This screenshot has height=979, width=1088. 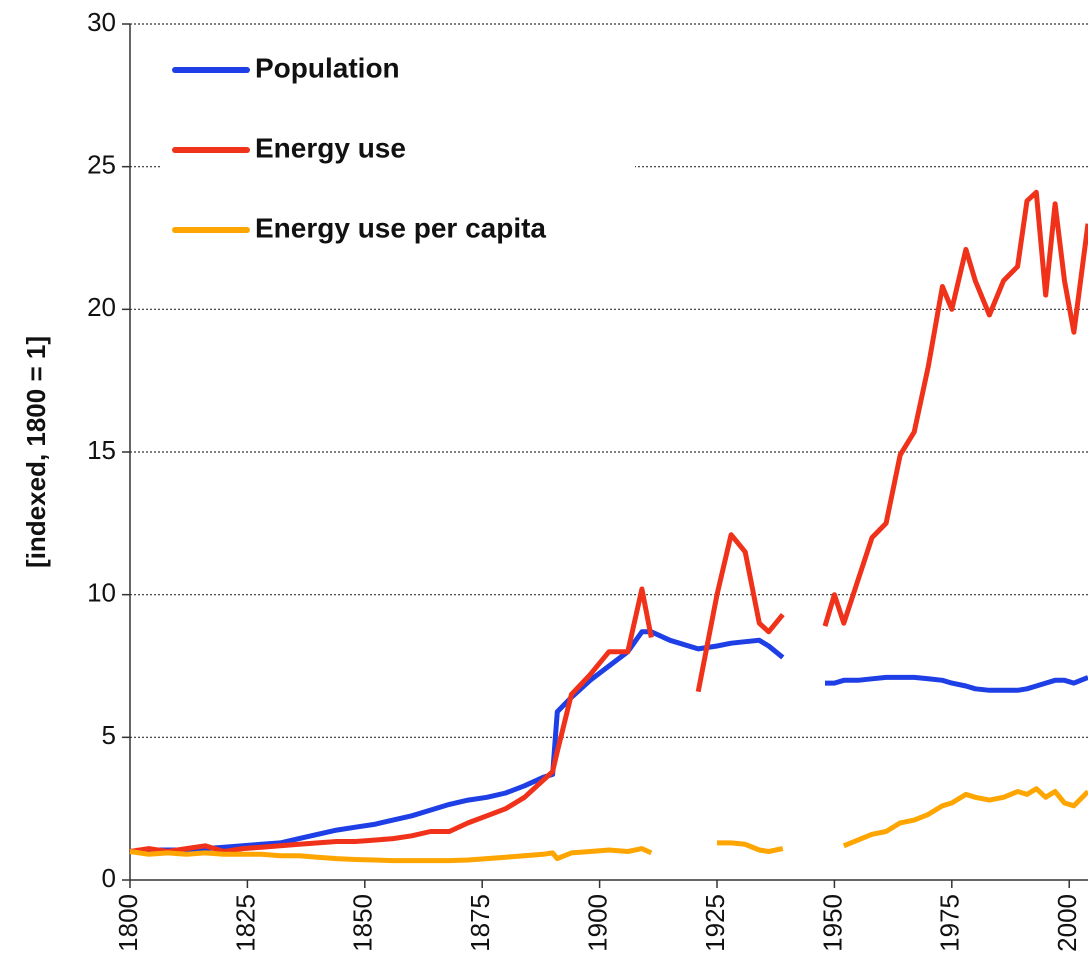 I want to click on y-tick-label: 25, so click(x=101, y=165).